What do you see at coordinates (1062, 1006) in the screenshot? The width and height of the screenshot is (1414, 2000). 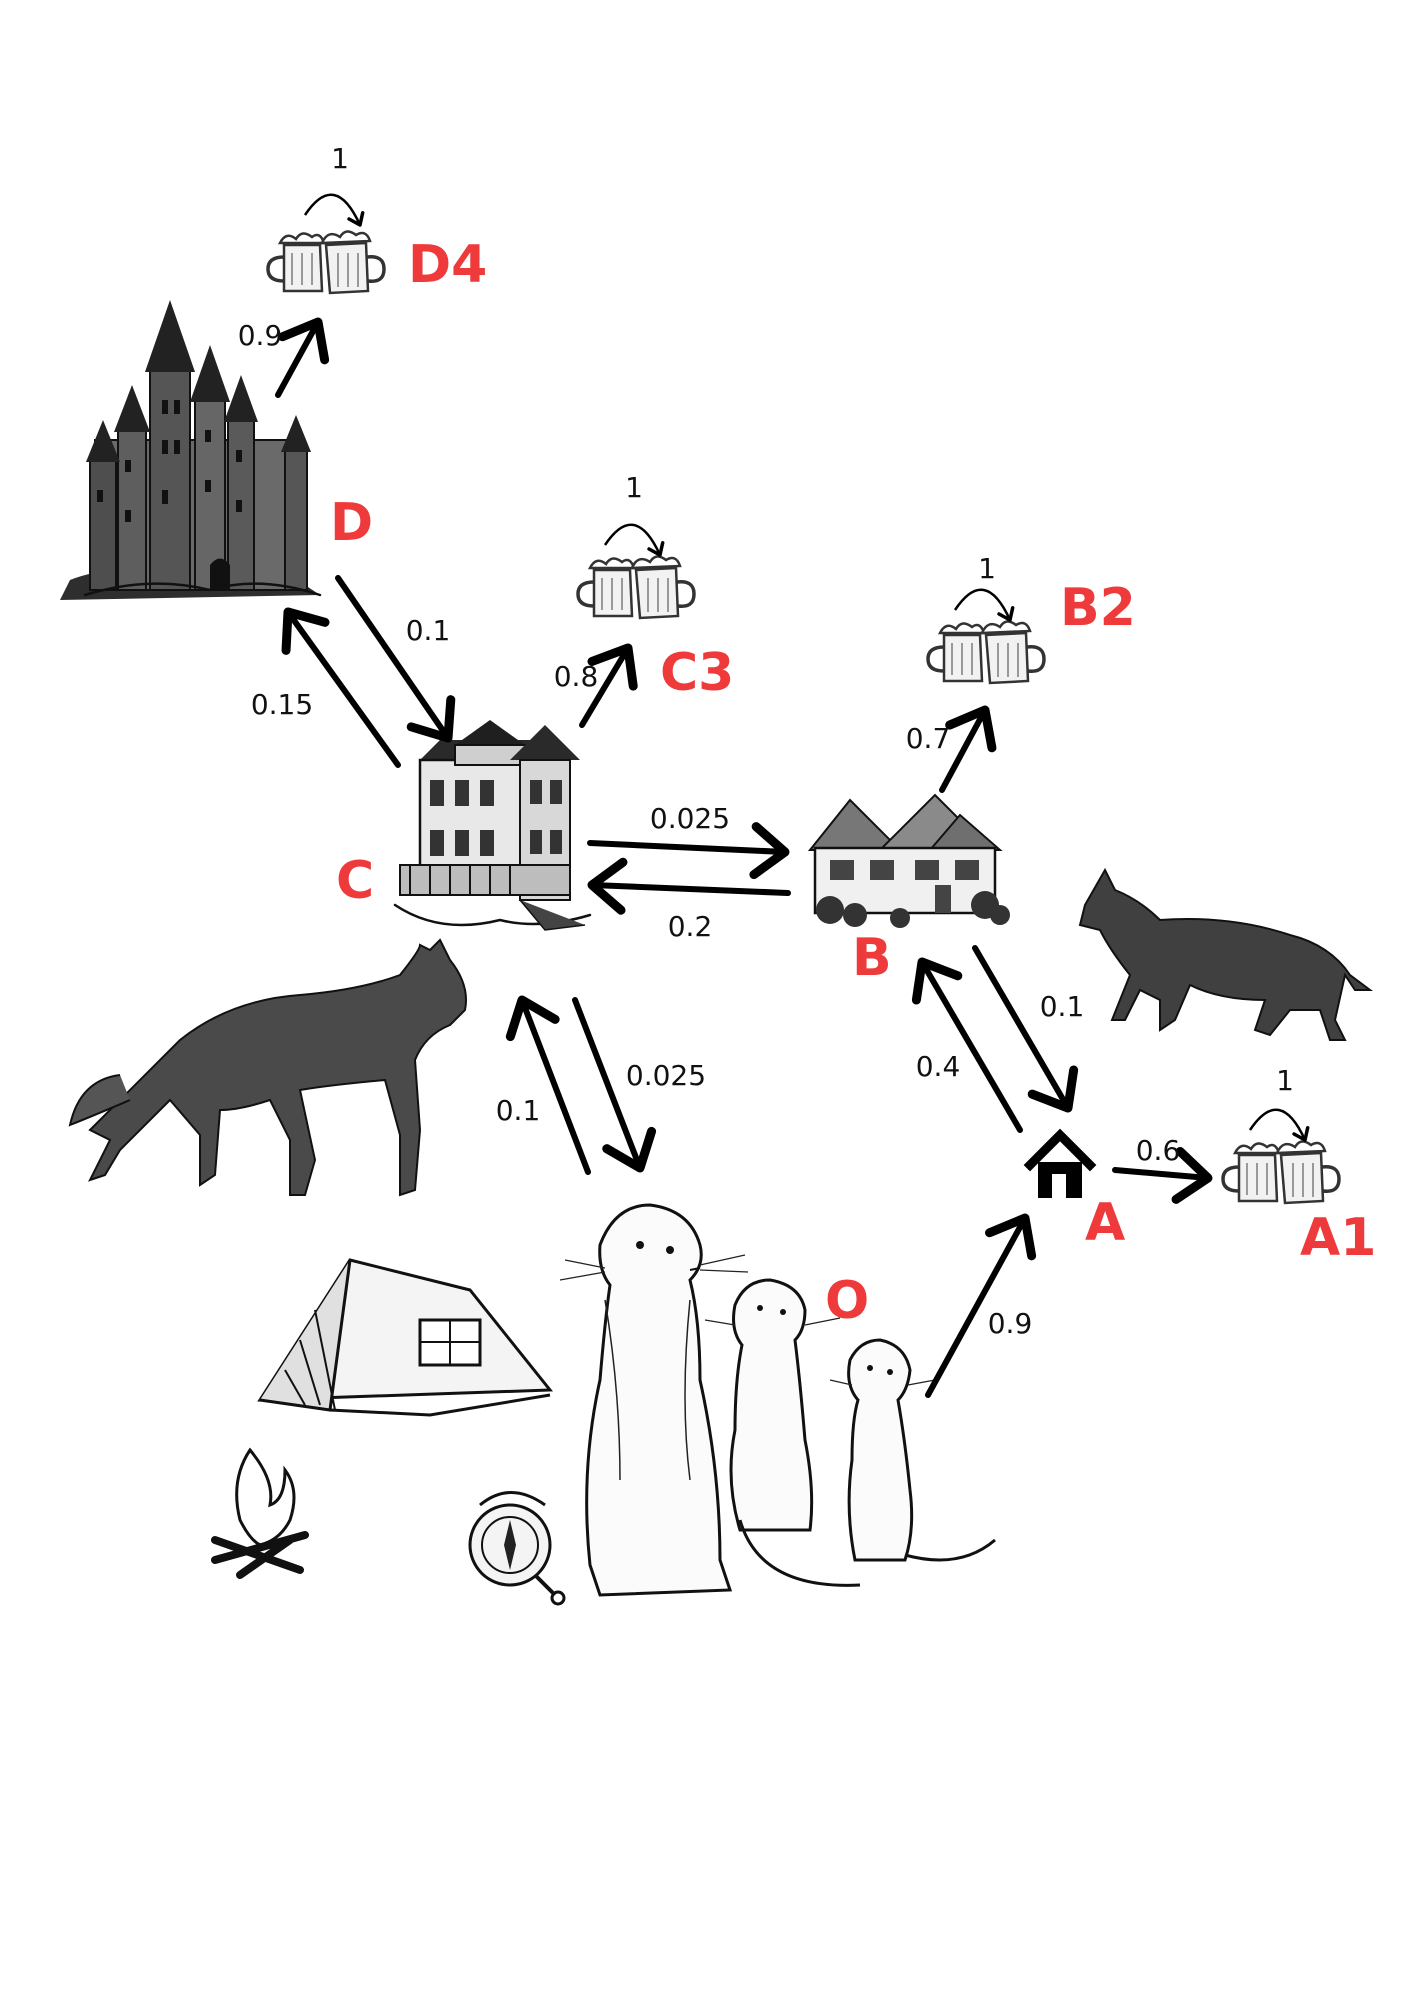 I see `prob-B-A: 0.1` at bounding box center [1062, 1006].